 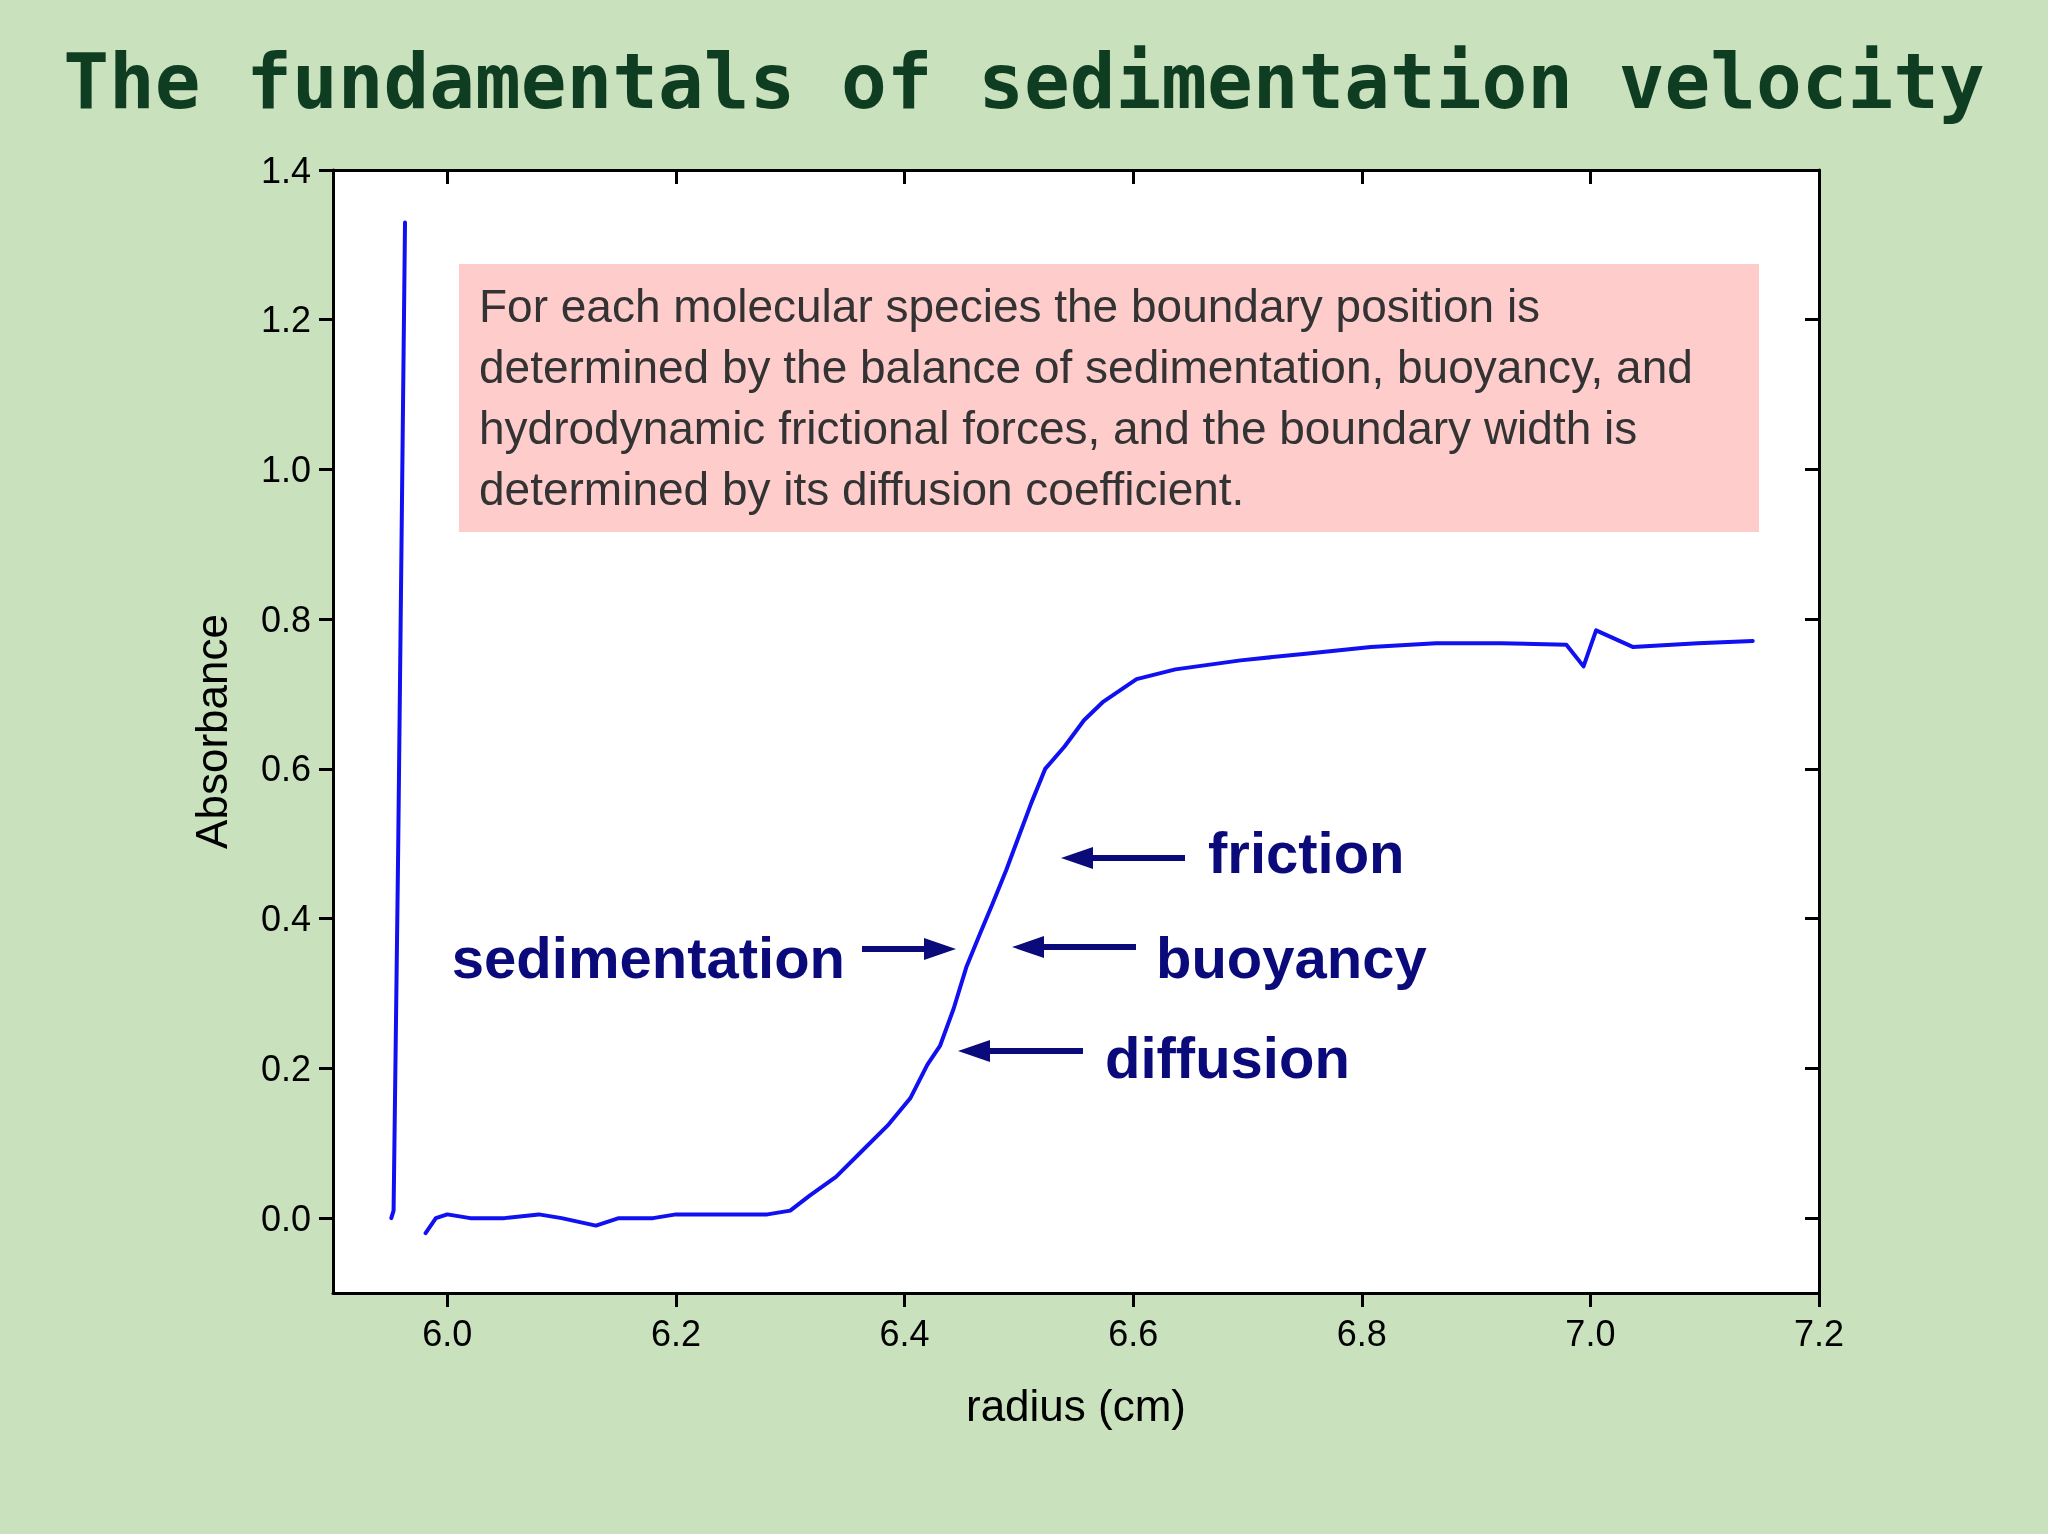 What do you see at coordinates (1109, 398) in the screenshot?
I see `annotation: For each molecular species the boundary position is determined by the balance of sedimentation, buoyancy, and hydrodynamic frictional forces, and the boundary width is determined by its diffusion coefficient.` at bounding box center [1109, 398].